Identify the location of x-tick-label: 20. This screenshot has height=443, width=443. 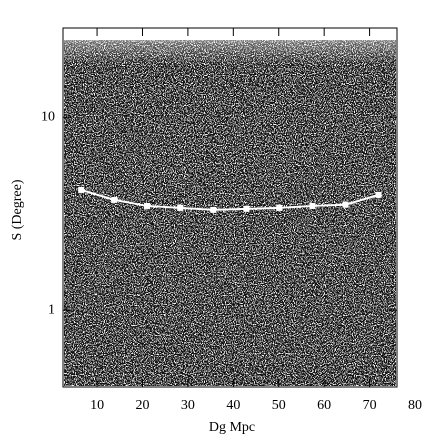
(142, 405).